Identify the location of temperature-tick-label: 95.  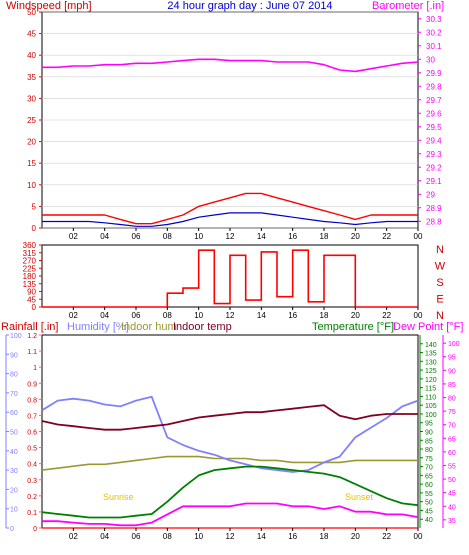
(429, 424).